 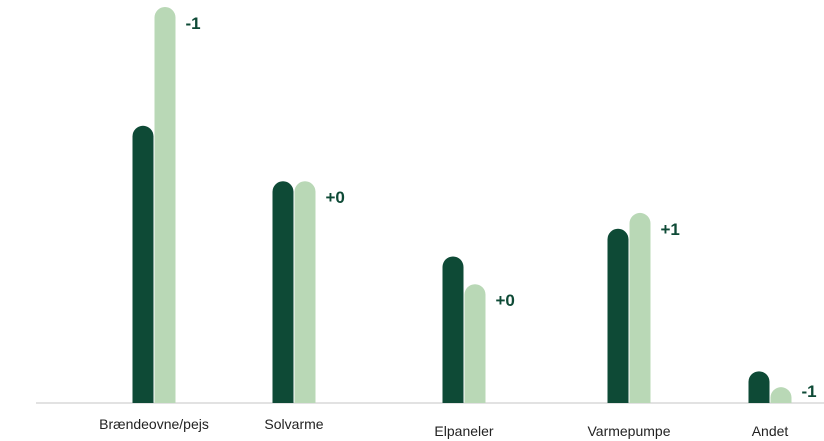 I want to click on category-label: Elpaneler, so click(x=463, y=431).